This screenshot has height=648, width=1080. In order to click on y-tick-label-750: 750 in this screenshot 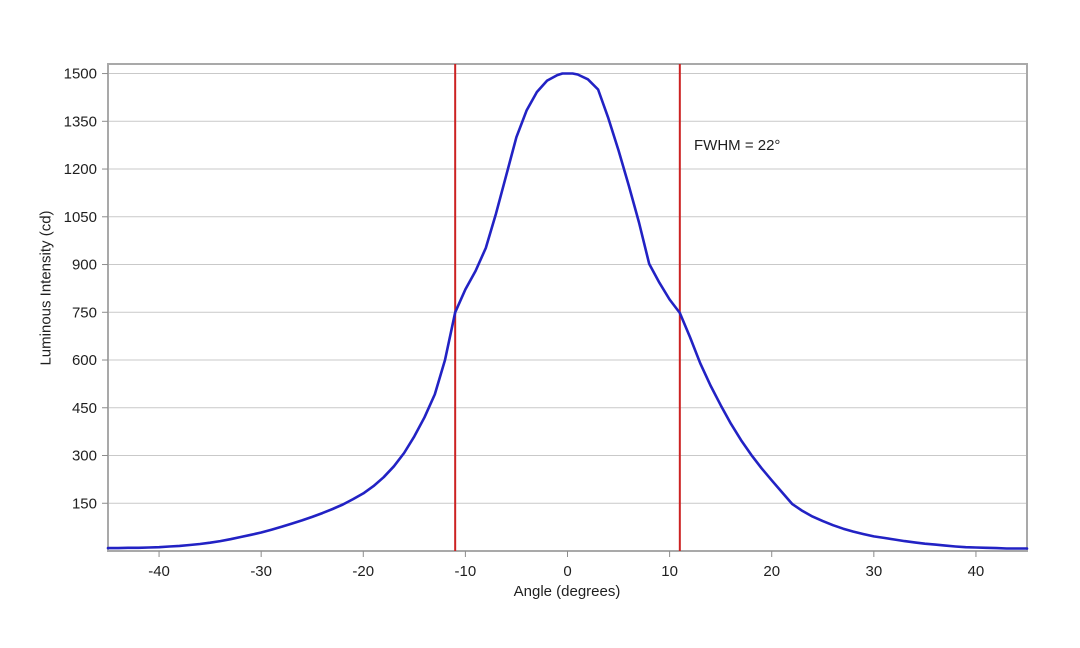, I will do `click(84, 312)`.